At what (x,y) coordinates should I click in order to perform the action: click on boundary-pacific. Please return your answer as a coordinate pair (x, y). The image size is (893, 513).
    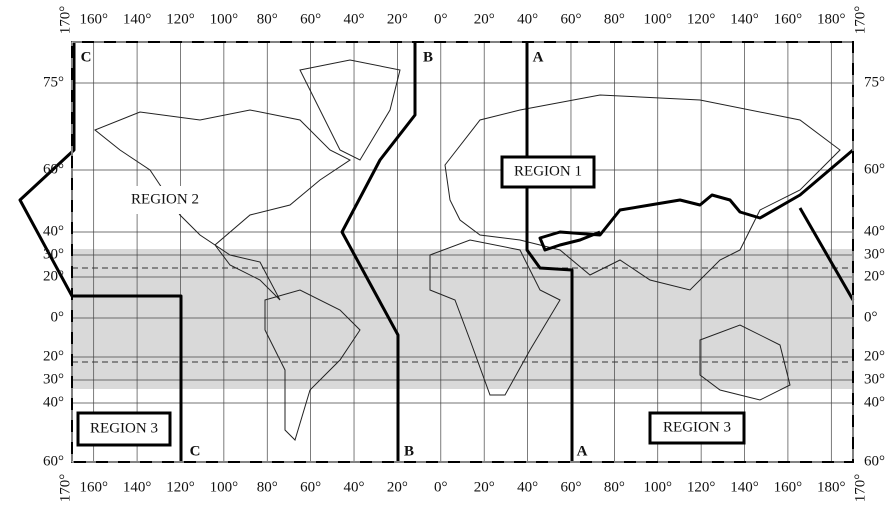
    Looking at the image, I should click on (826, 254).